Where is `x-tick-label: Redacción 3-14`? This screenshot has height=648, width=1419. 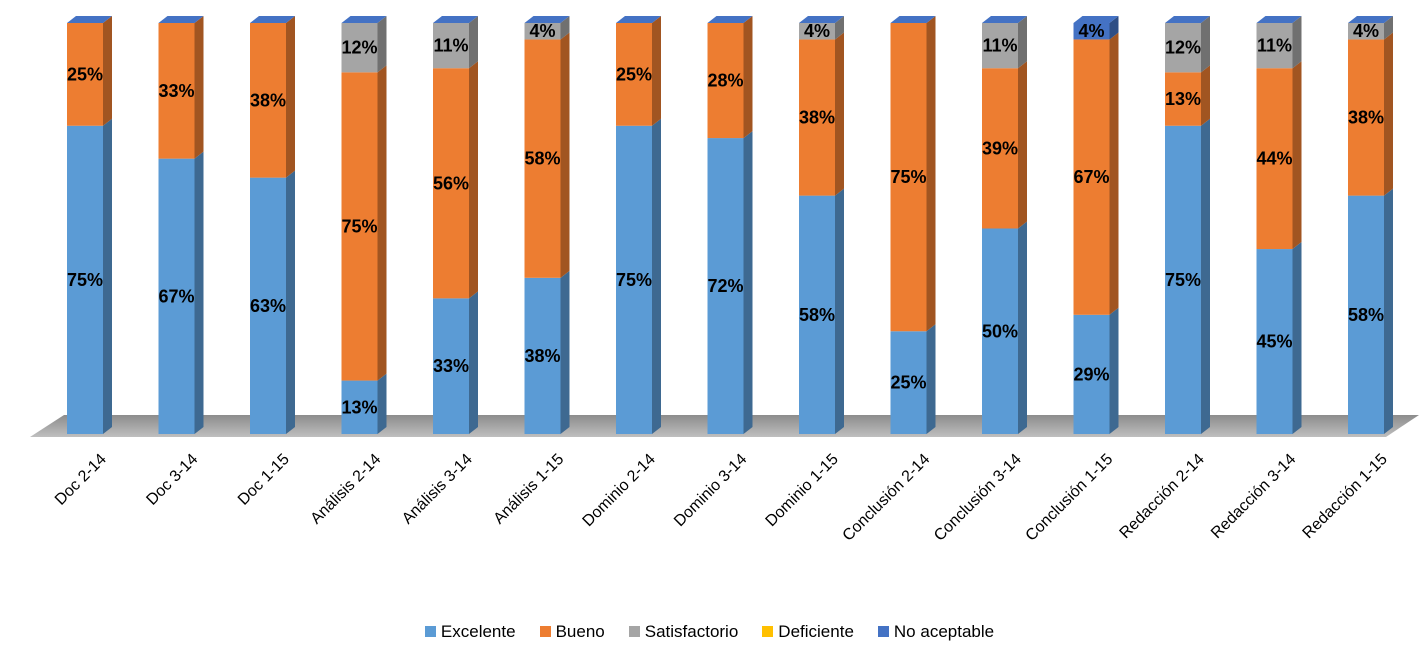 x-tick-label: Redacción 3-14 is located at coordinates (1253, 496).